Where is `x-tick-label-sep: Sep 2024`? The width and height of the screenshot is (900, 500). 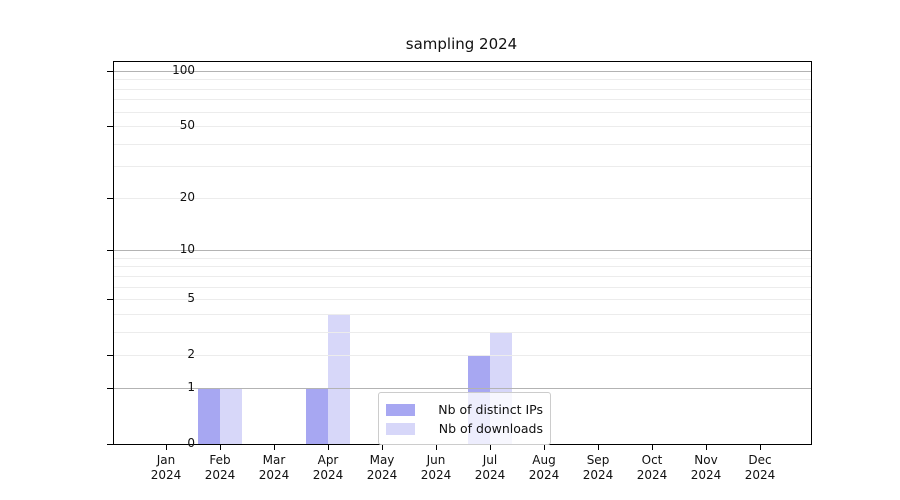
x-tick-label-sep: Sep 2024 is located at coordinates (598, 467).